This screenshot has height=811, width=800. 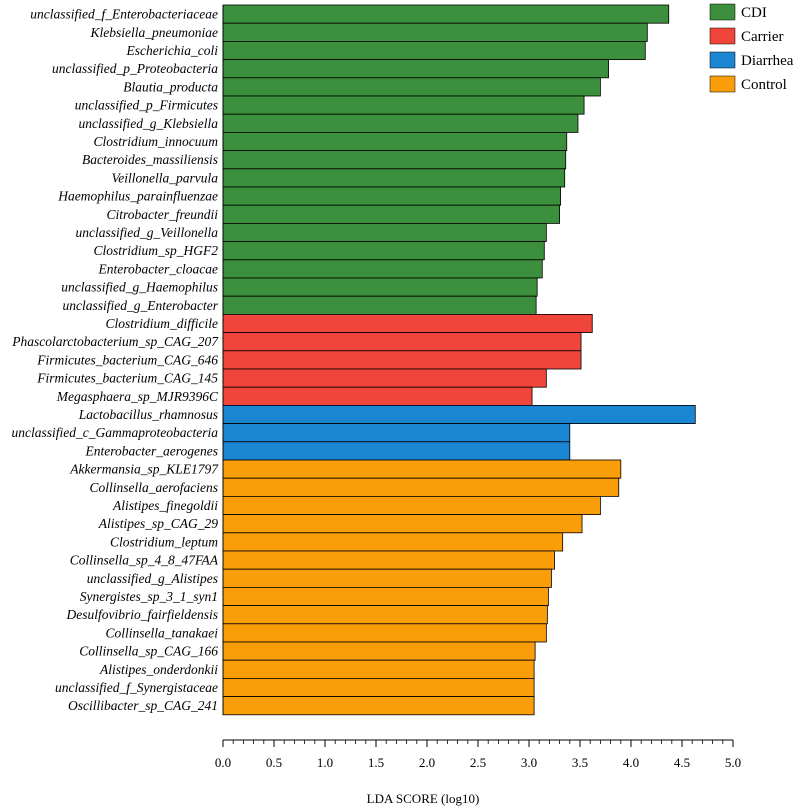 I want to click on category-label: unclassified_c_Gammaproteobacteria, so click(x=115, y=432).